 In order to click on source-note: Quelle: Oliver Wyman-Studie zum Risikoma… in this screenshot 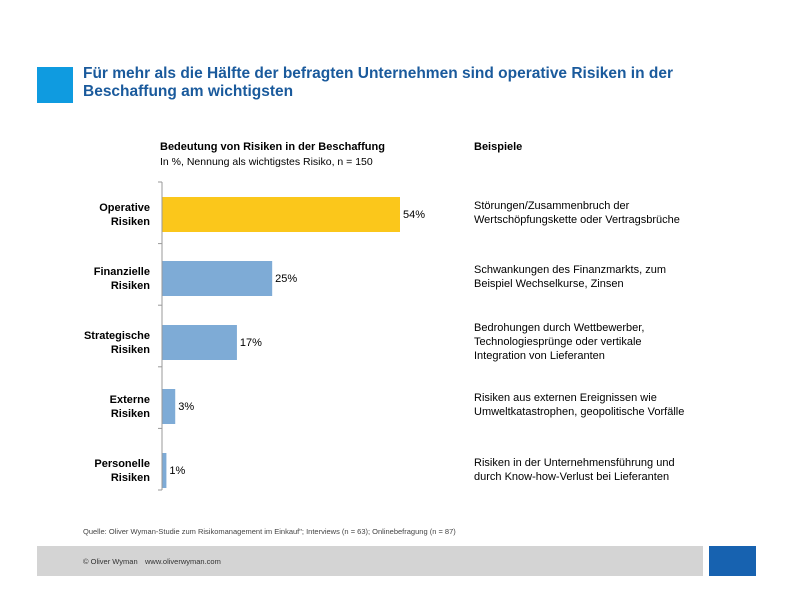, I will do `click(269, 531)`.